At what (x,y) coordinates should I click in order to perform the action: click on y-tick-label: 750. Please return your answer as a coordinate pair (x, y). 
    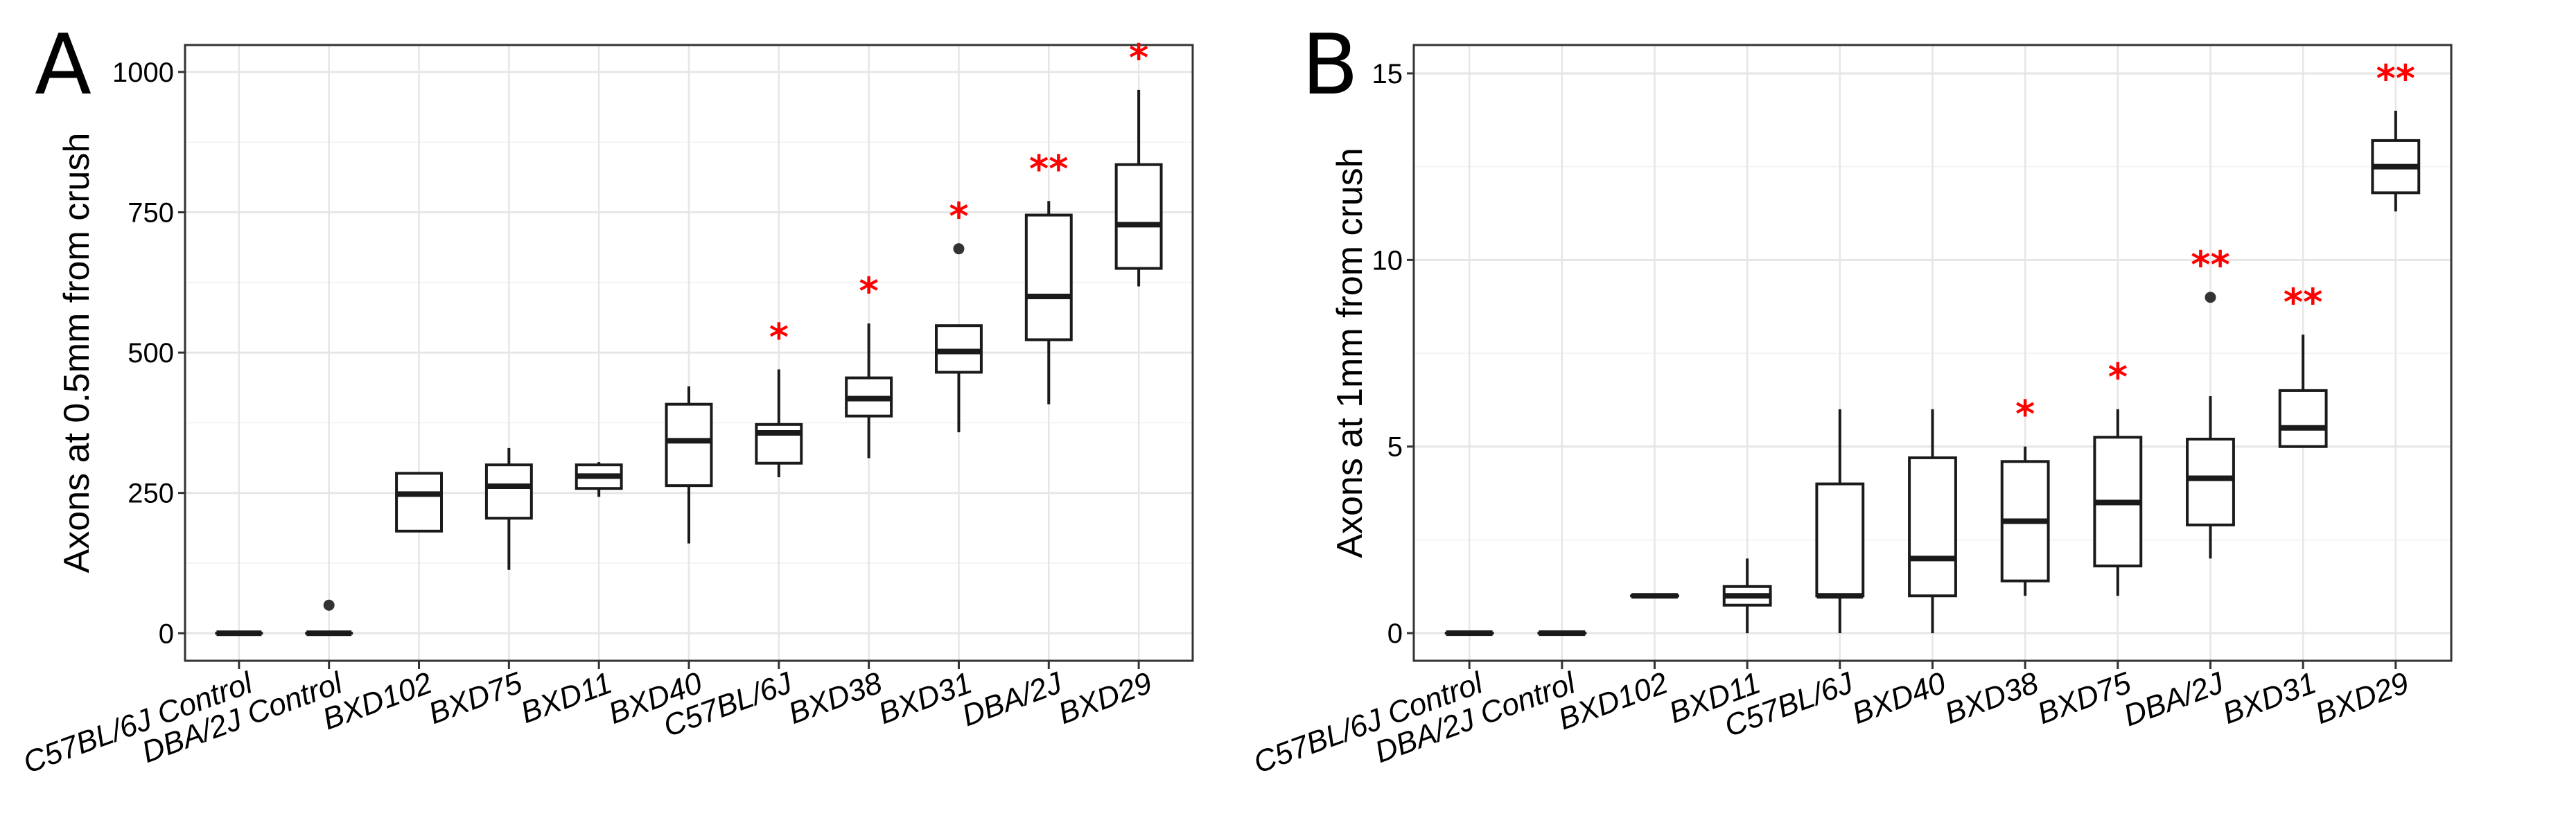
    Looking at the image, I should click on (151, 213).